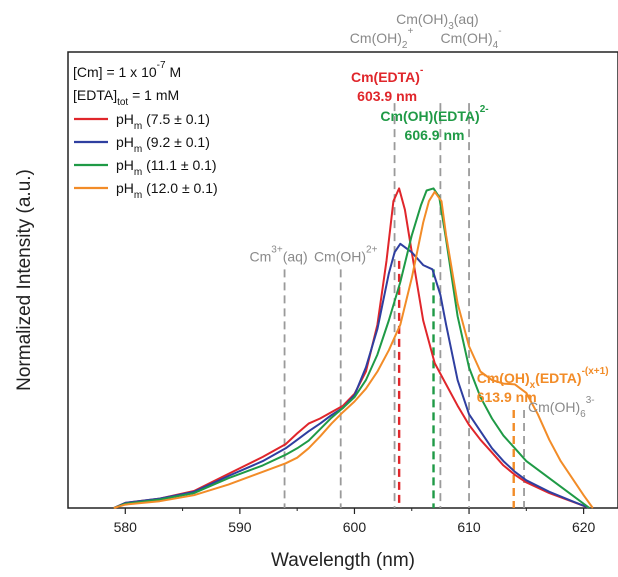  What do you see at coordinates (240, 527) in the screenshot?
I see `x-tick-label-590: 590` at bounding box center [240, 527].